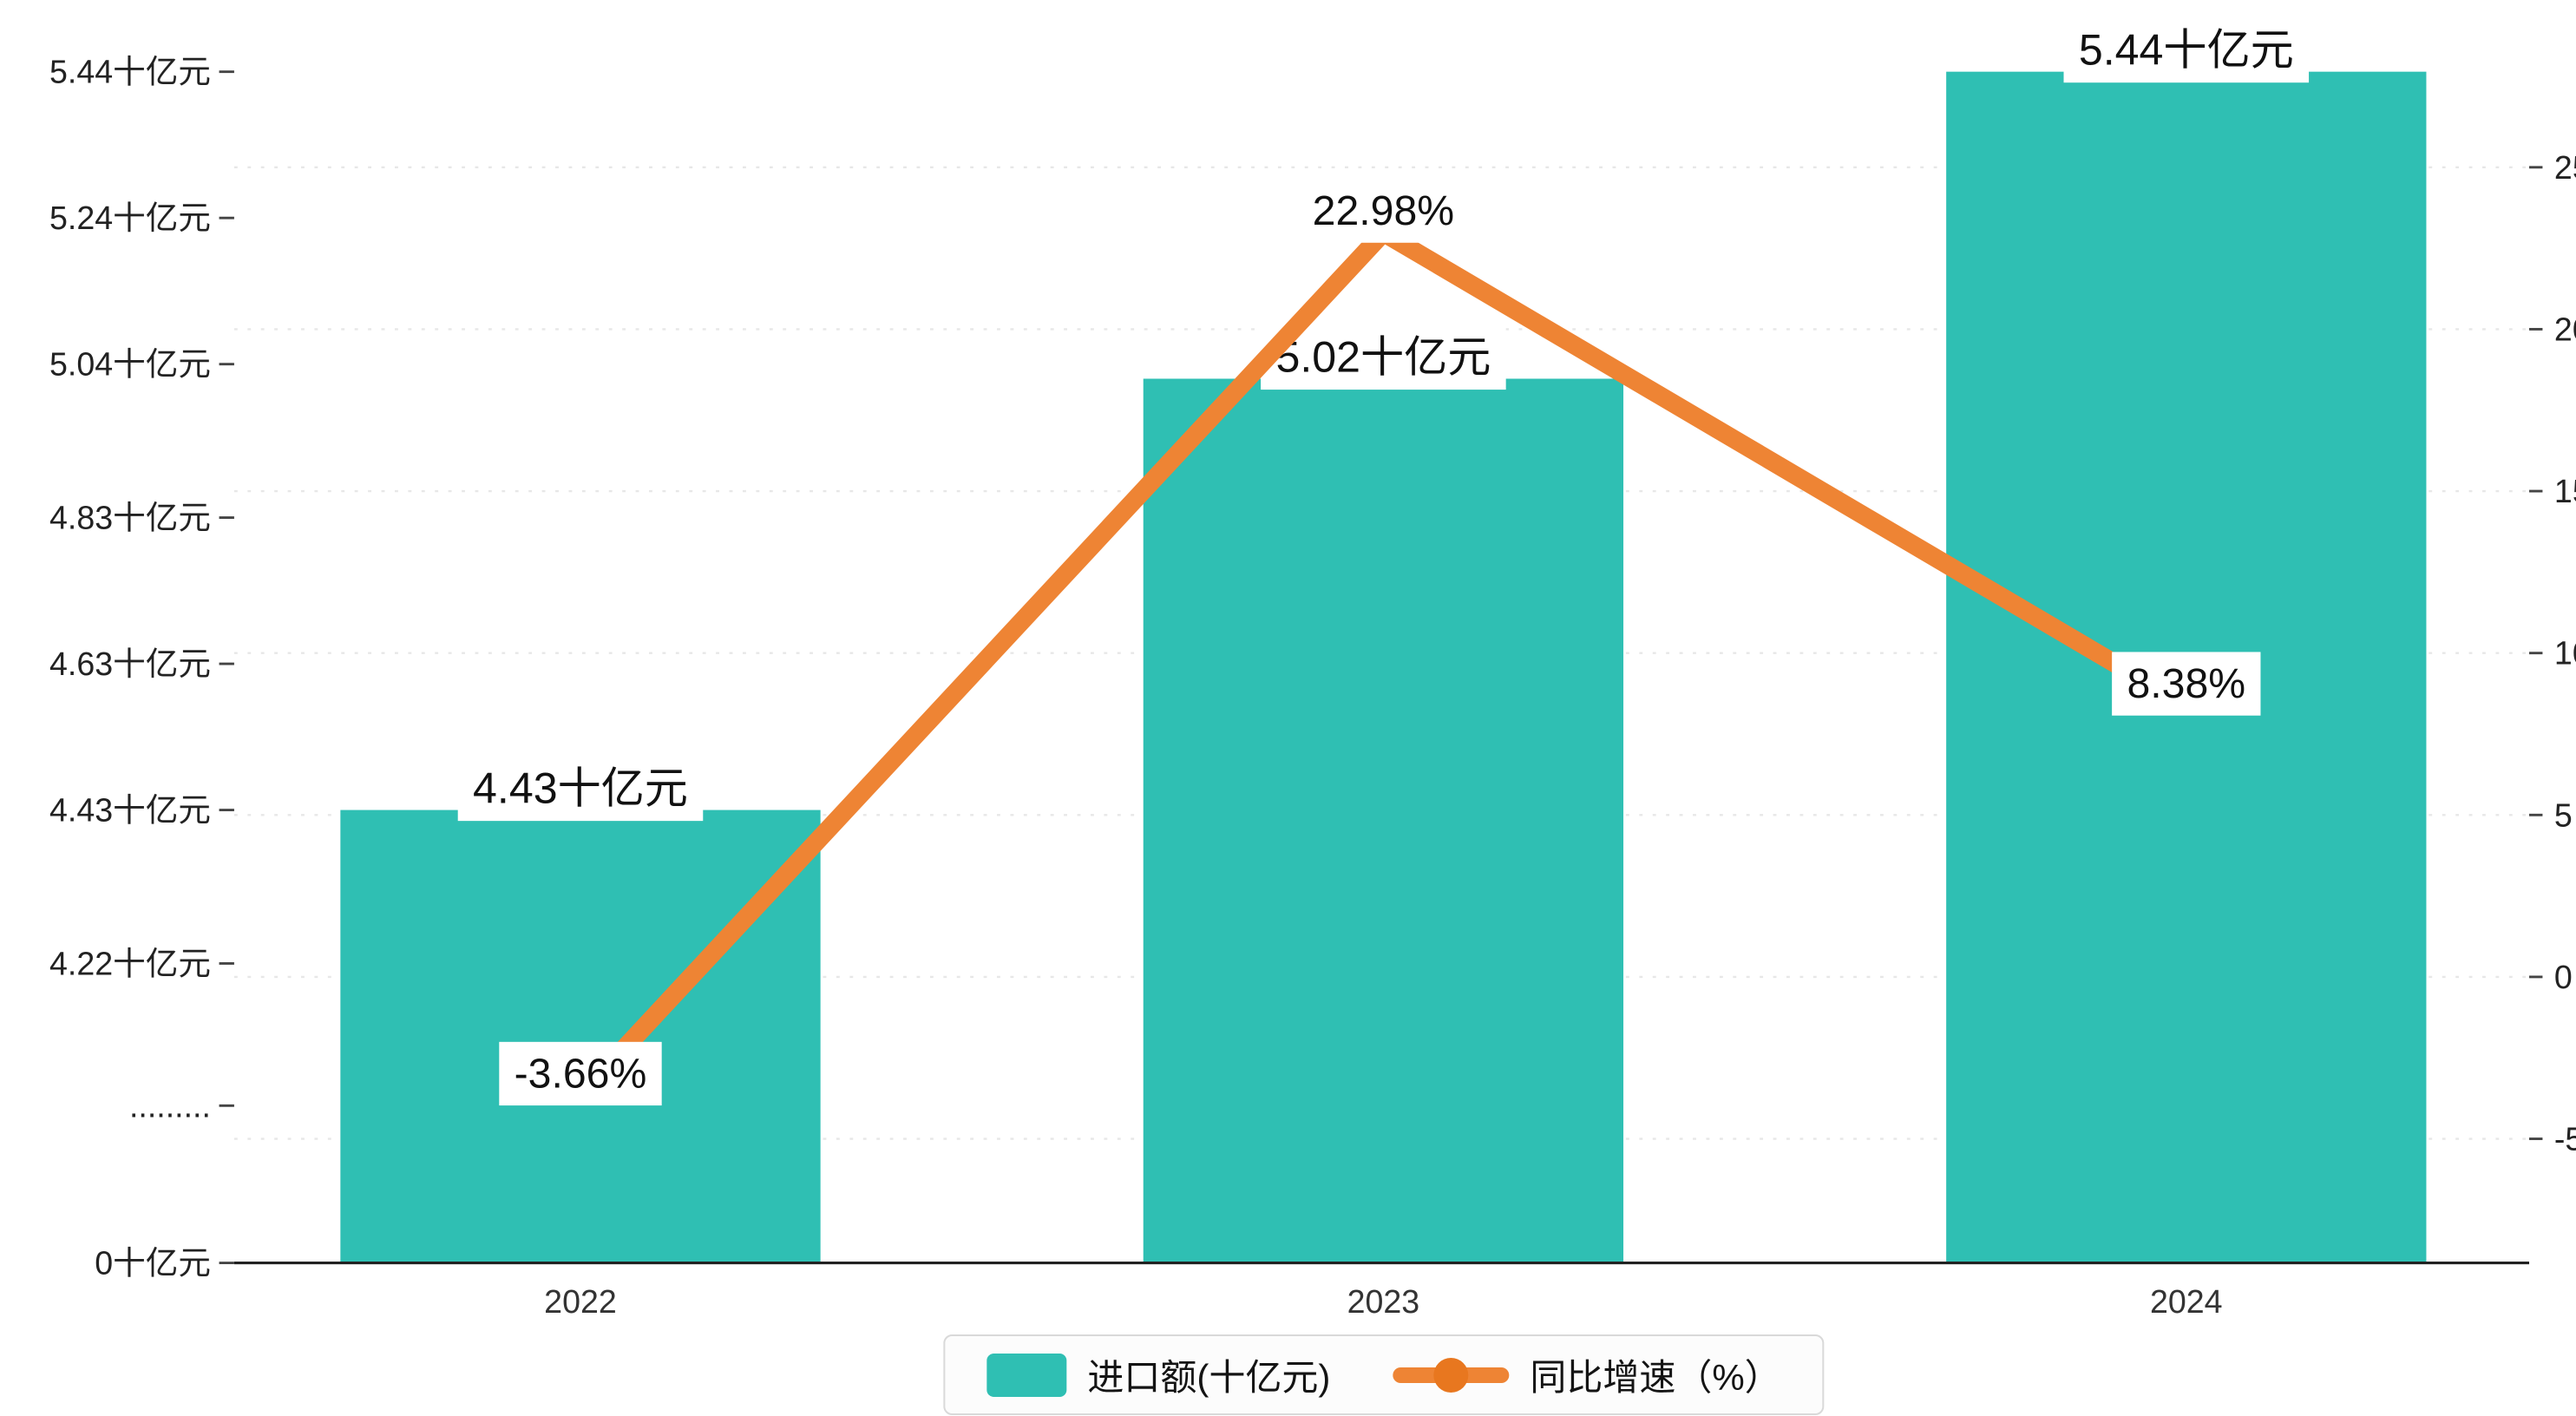 The width and height of the screenshot is (2576, 1416). I want to click on line-value-label: 22.98%, so click(1383, 210).